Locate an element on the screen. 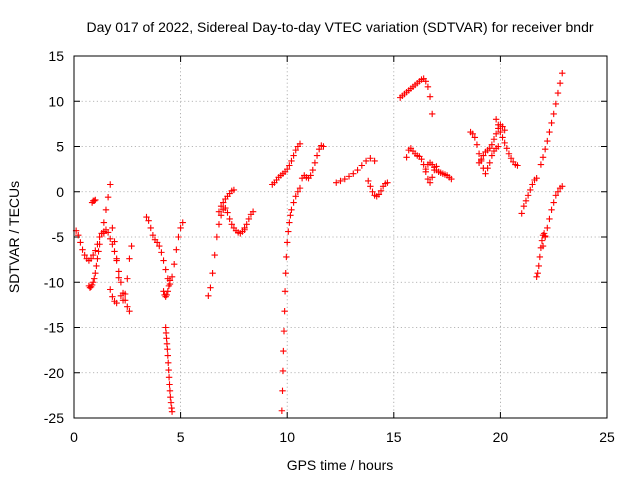 This screenshot has width=640, height=480. series-arc12 is located at coordinates (249, 220).